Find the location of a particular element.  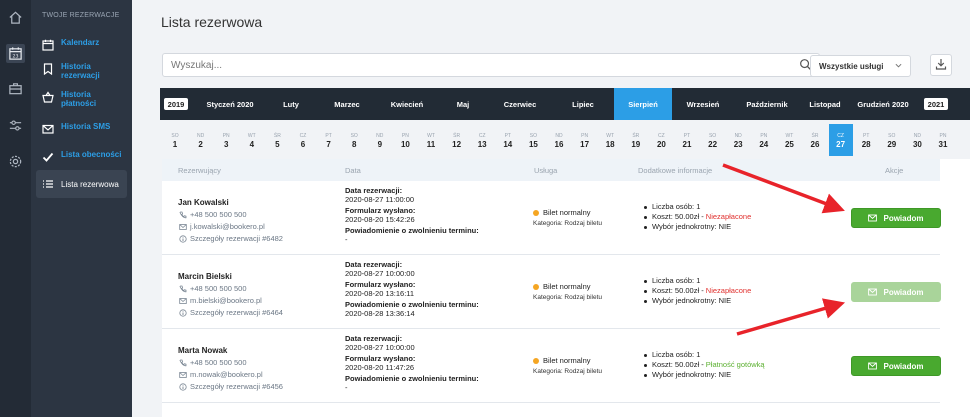

day-15: SO 15 is located at coordinates (533, 140).